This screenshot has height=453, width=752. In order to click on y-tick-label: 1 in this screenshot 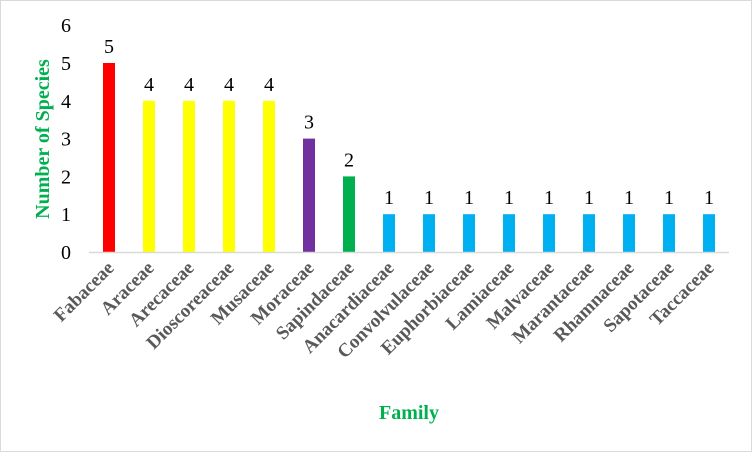, I will do `click(66, 215)`.